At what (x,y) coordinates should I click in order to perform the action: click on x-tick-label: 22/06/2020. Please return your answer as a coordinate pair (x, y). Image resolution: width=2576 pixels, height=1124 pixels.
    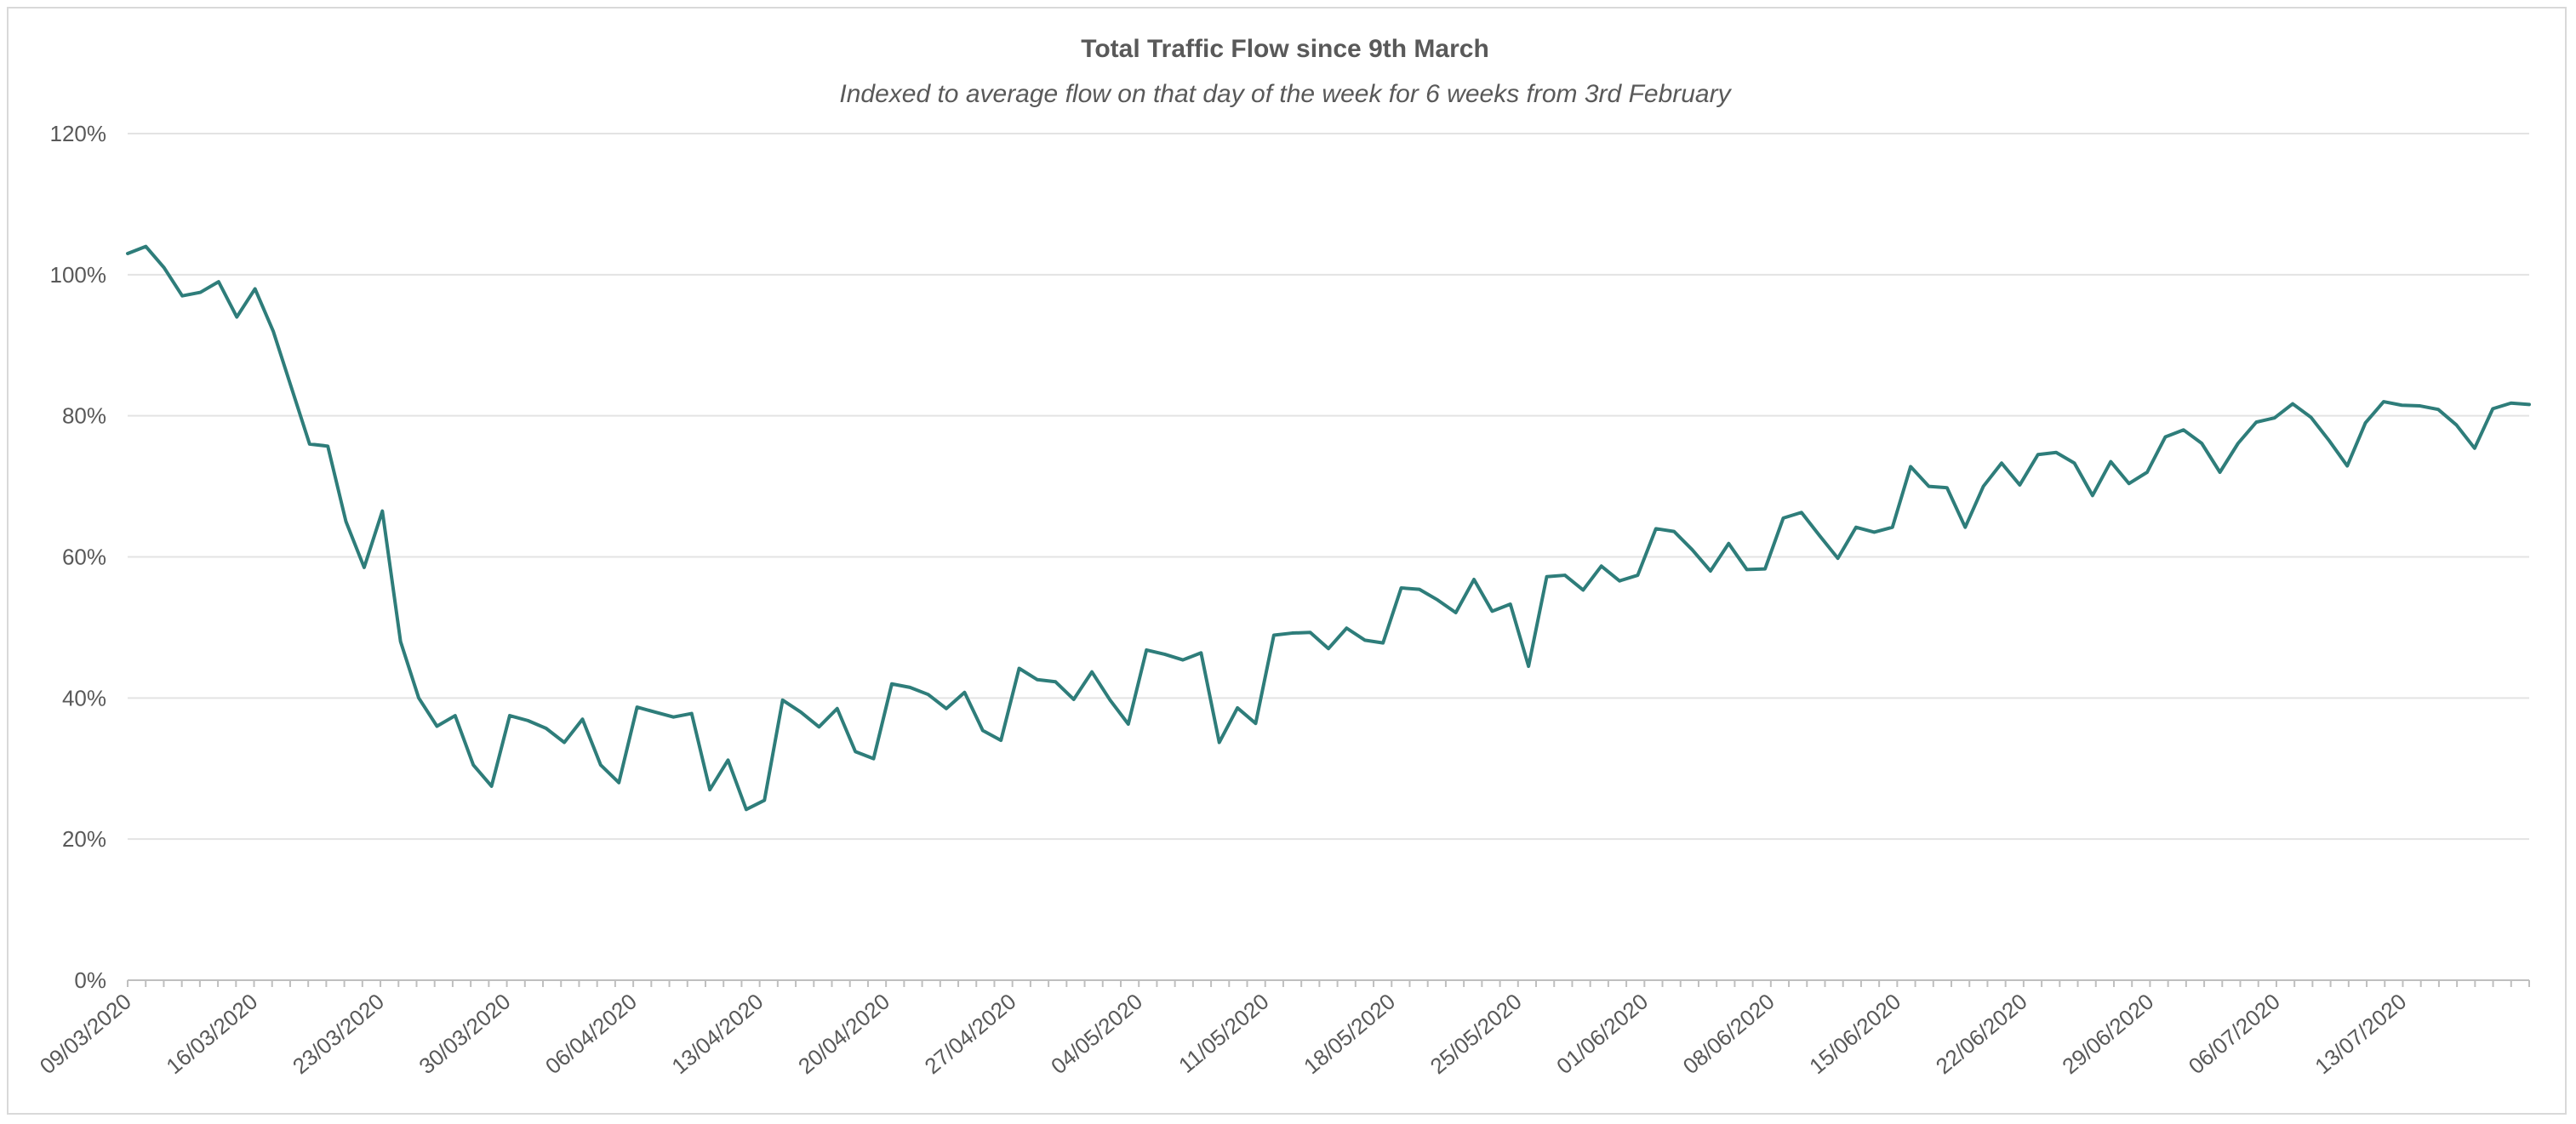
    Looking at the image, I should click on (1981, 1034).